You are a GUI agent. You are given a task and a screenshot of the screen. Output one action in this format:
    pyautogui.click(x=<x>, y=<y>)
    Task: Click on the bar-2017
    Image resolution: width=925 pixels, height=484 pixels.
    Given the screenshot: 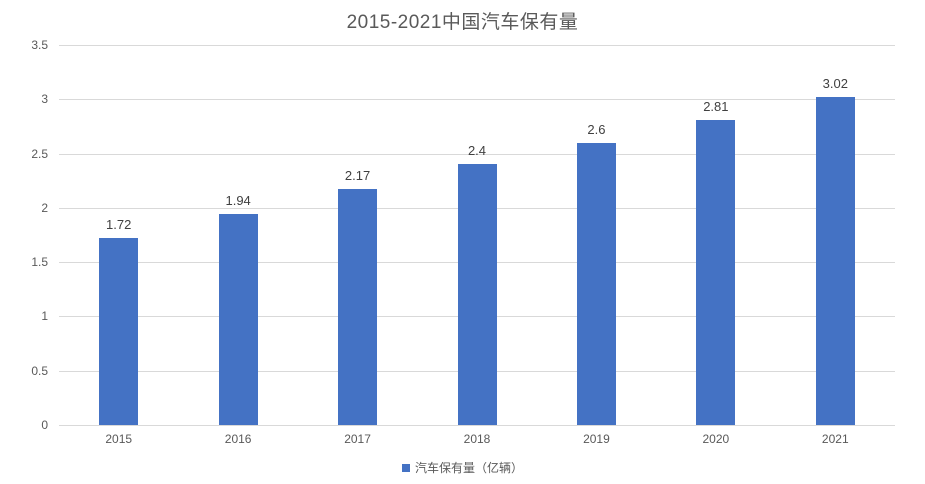 What is the action you would take?
    pyautogui.click(x=358, y=307)
    